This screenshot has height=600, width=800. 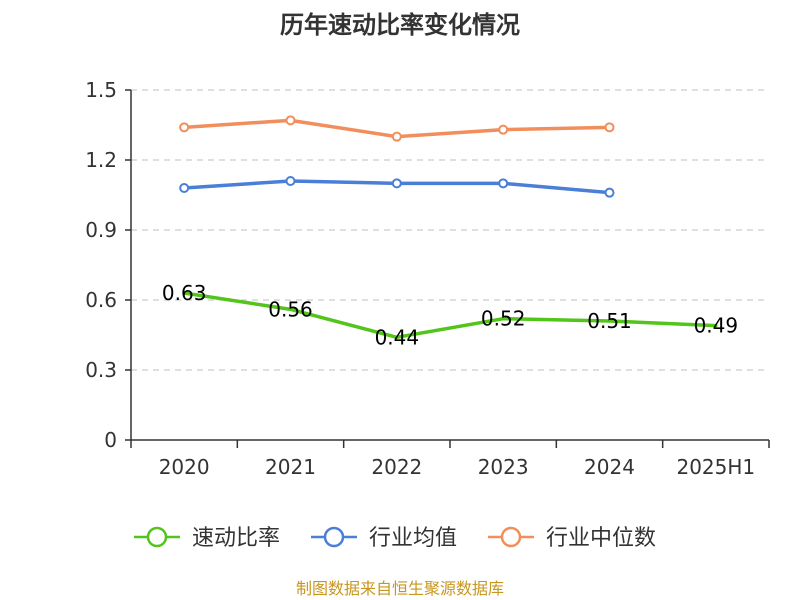 What do you see at coordinates (101, 90) in the screenshot?
I see `y-tick-label: 1.5` at bounding box center [101, 90].